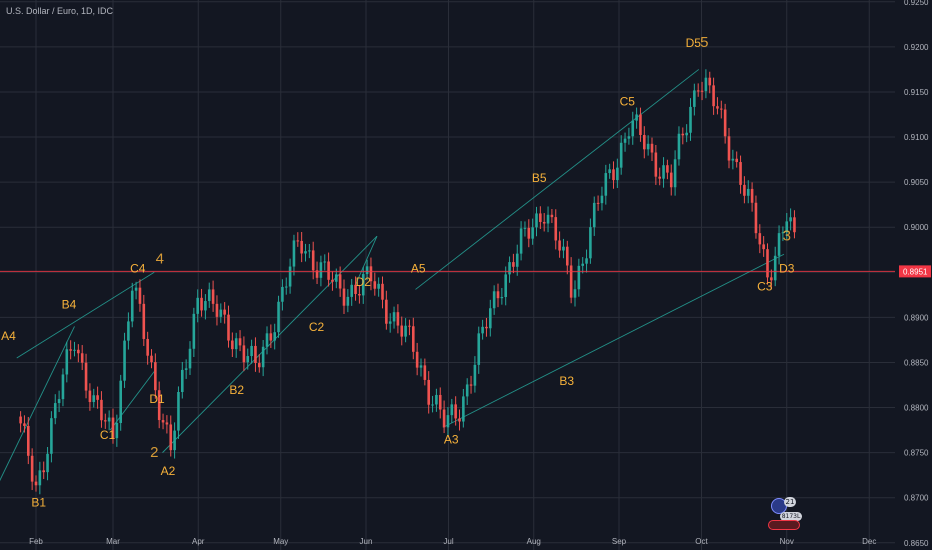 The height and width of the screenshot is (550, 932). I want to click on wave-label: D5, so click(694, 43).